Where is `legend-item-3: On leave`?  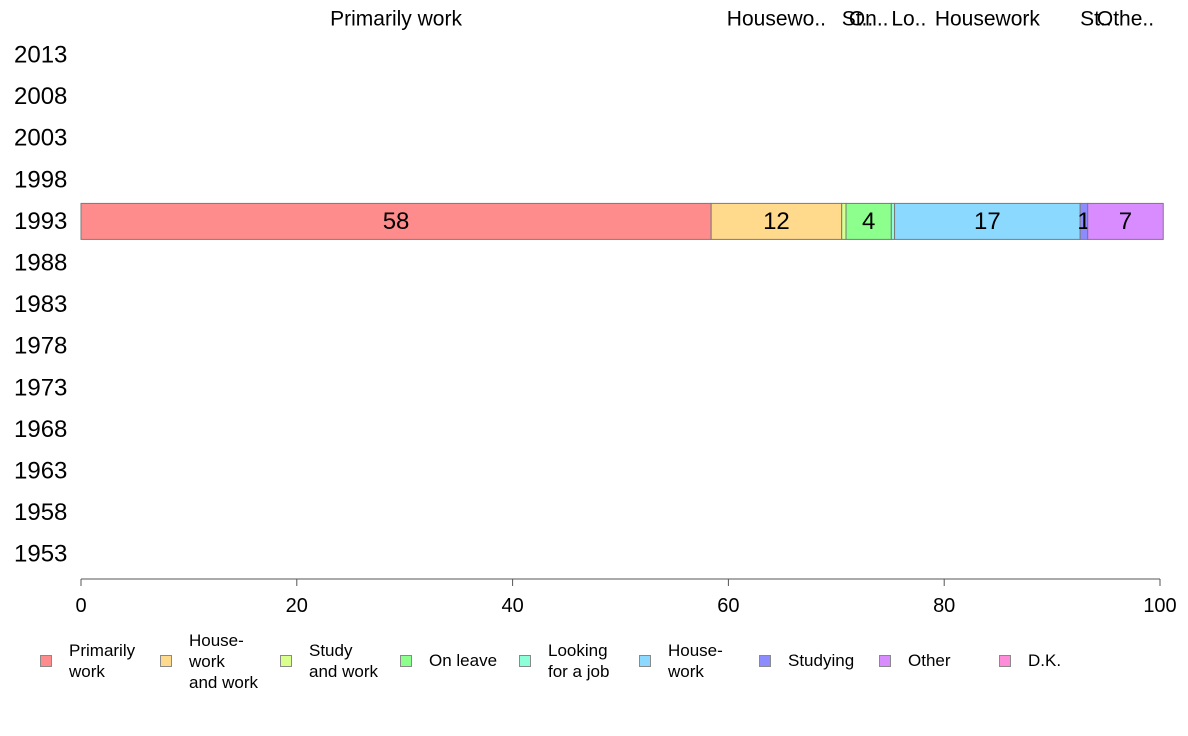 legend-item-3: On leave is located at coordinates (448, 650).